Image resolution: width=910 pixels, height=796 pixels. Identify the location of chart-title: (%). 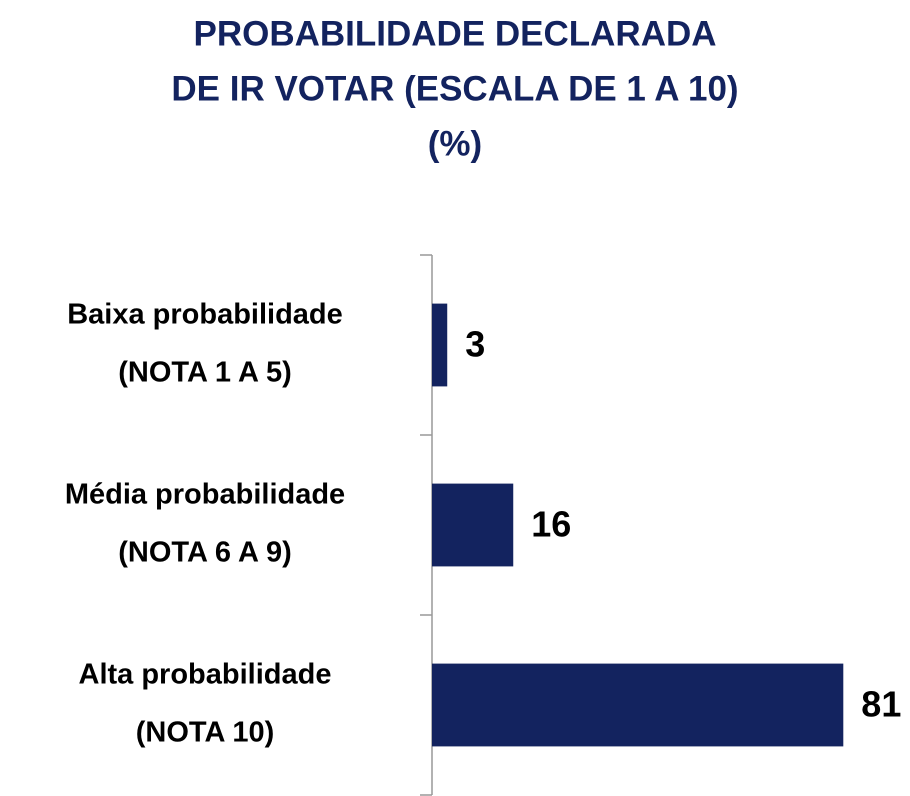
(455, 143).